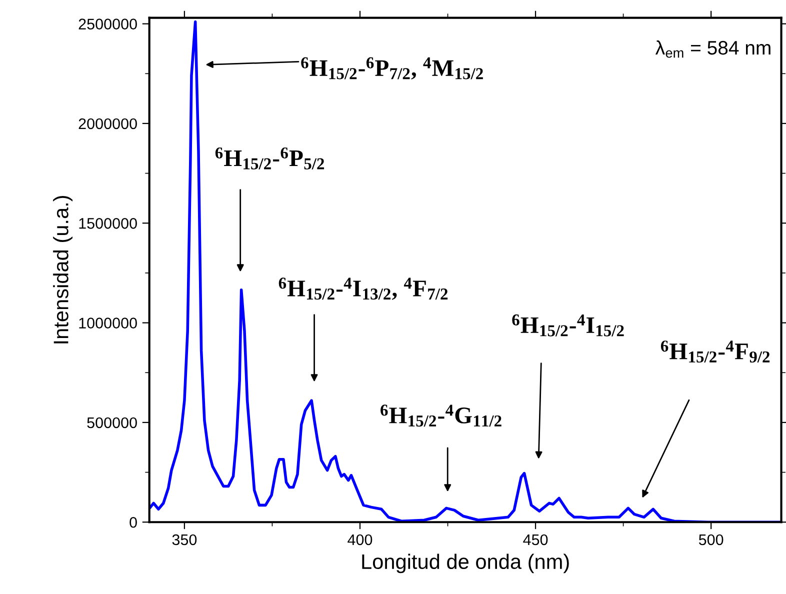  Describe the element at coordinates (441, 415) in the screenshot. I see `annotation: $^{6}$H$_{15/2}$-$^{4}$G$_{11/2}$` at that location.